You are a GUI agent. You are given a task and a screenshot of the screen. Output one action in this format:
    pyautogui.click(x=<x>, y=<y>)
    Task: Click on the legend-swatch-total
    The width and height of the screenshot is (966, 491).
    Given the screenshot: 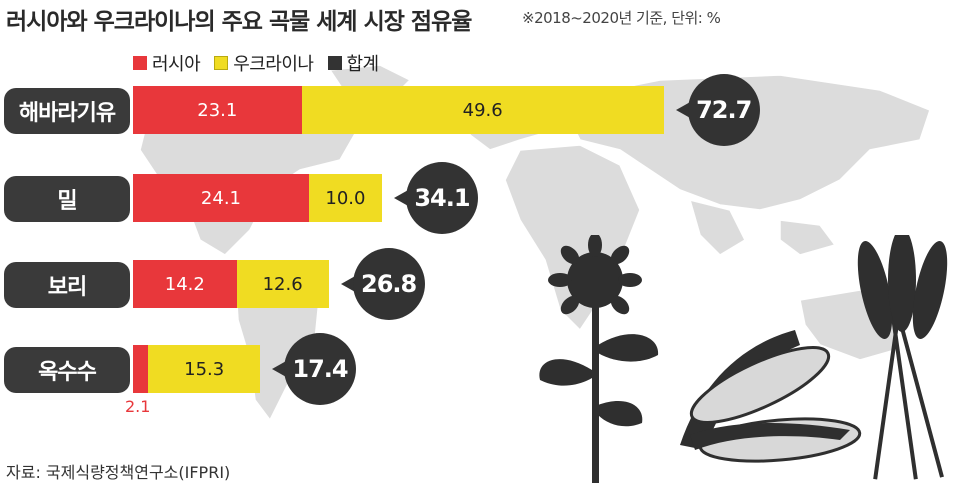 What is the action you would take?
    pyautogui.click(x=334, y=63)
    